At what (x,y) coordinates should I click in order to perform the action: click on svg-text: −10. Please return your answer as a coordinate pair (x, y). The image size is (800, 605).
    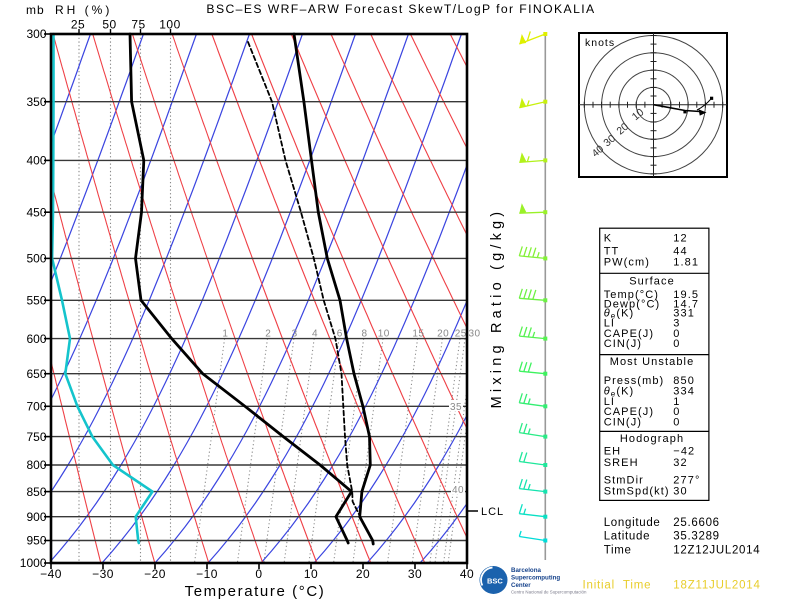
    Looking at the image, I should click on (207, 574).